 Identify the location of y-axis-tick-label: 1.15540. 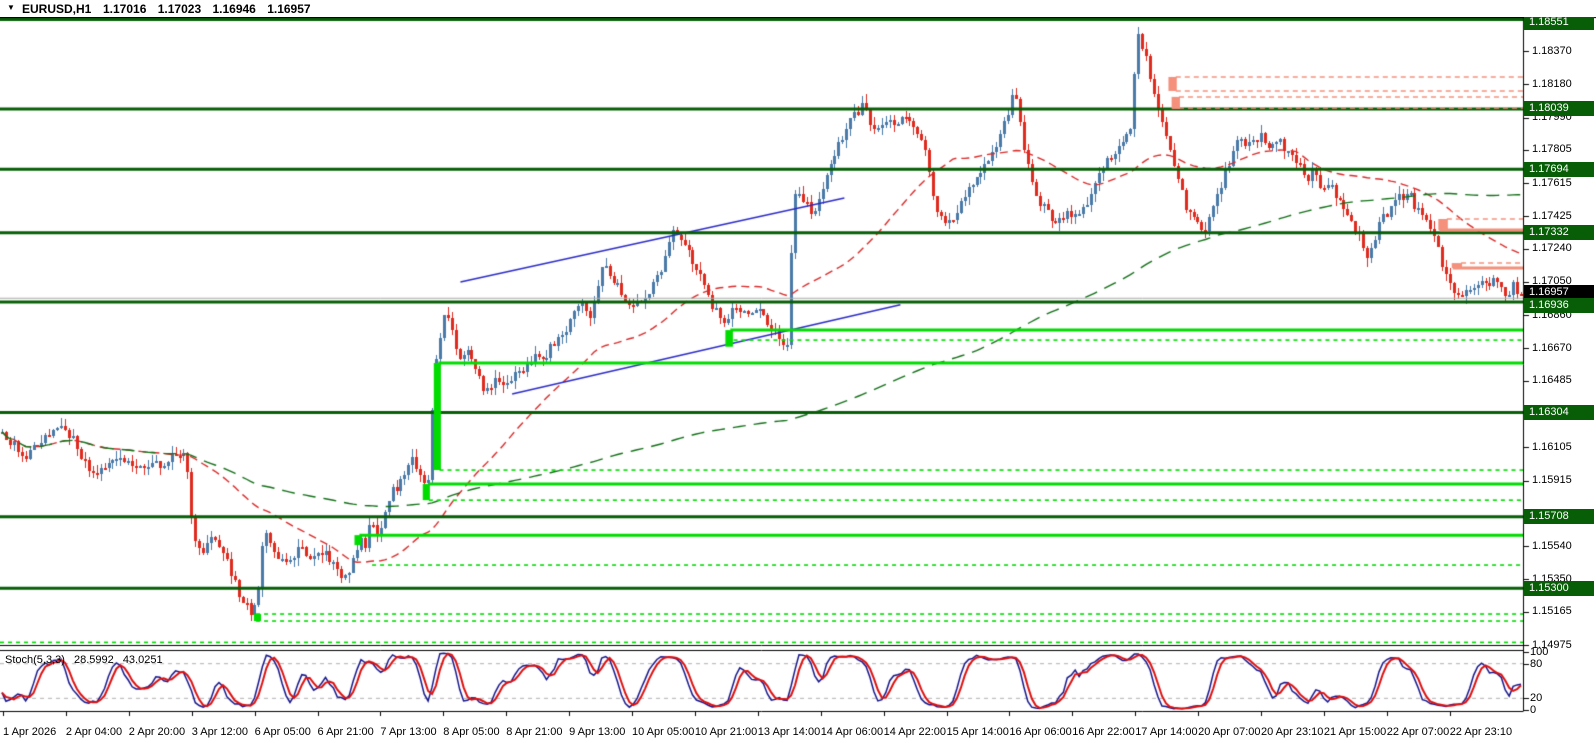
(1552, 545).